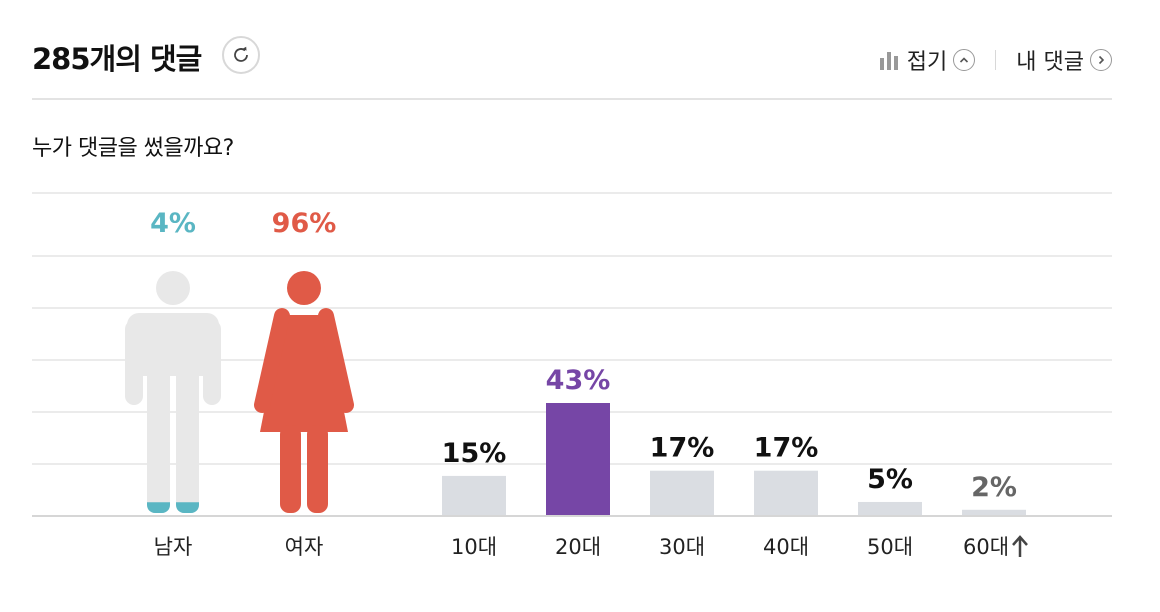 The height and width of the screenshot is (612, 1160). I want to click on chevron-right-icon, so click(1101, 60).